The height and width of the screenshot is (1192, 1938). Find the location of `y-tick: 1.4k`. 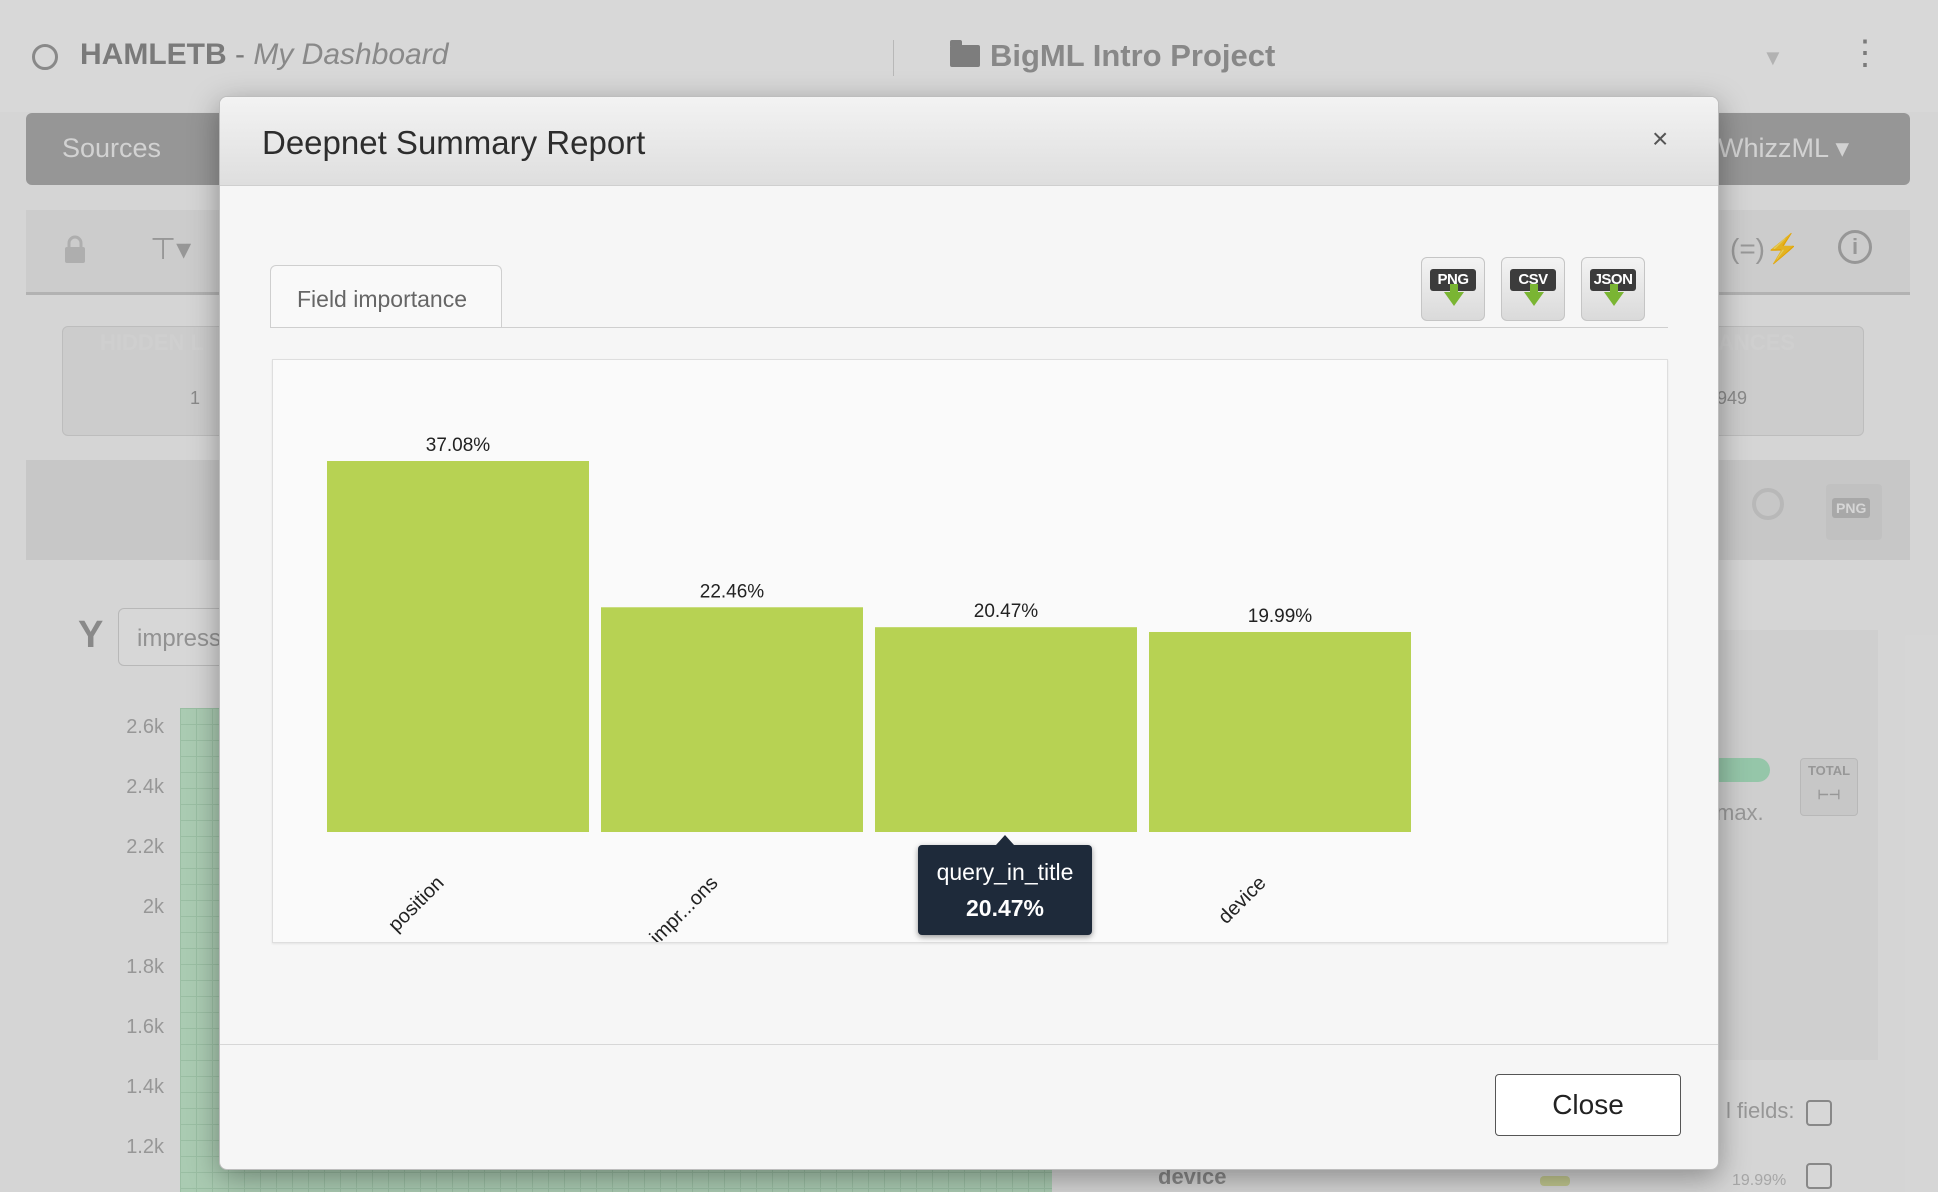

y-tick: 1.4k is located at coordinates (145, 1087).